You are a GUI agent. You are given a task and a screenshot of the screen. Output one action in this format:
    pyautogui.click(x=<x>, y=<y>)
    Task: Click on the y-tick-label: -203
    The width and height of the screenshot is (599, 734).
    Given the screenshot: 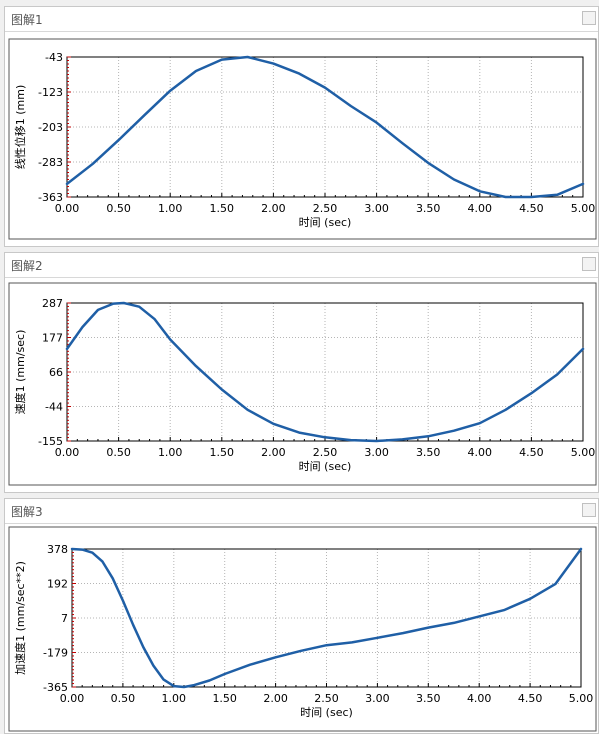 What is the action you would take?
    pyautogui.click(x=50, y=127)
    